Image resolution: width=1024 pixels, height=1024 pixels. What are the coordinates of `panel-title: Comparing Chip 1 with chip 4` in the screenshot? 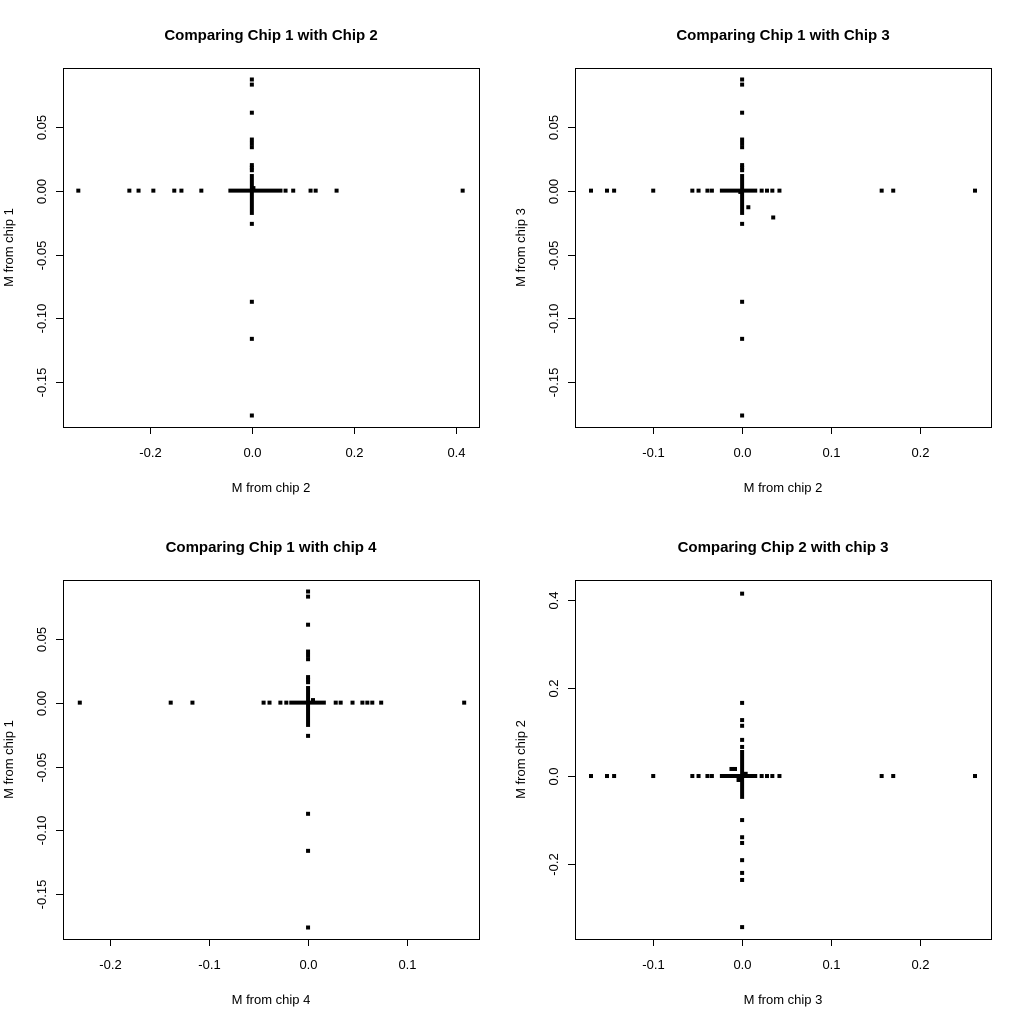 It's located at (272, 547).